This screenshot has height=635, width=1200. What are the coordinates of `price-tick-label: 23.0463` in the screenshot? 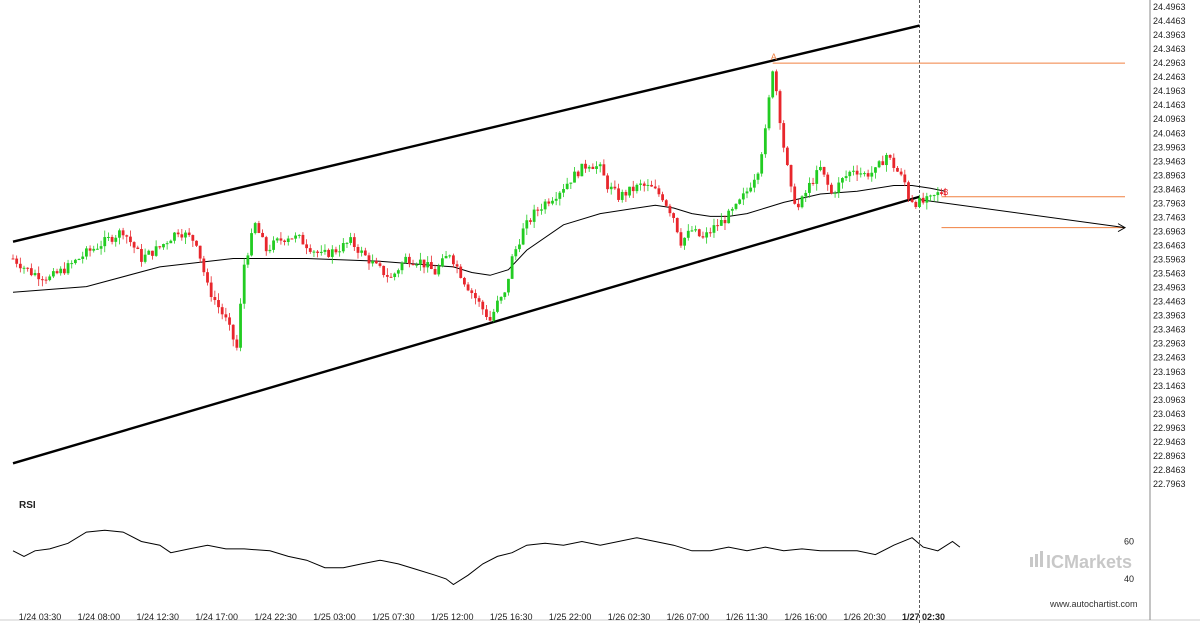 It's located at (1169, 414).